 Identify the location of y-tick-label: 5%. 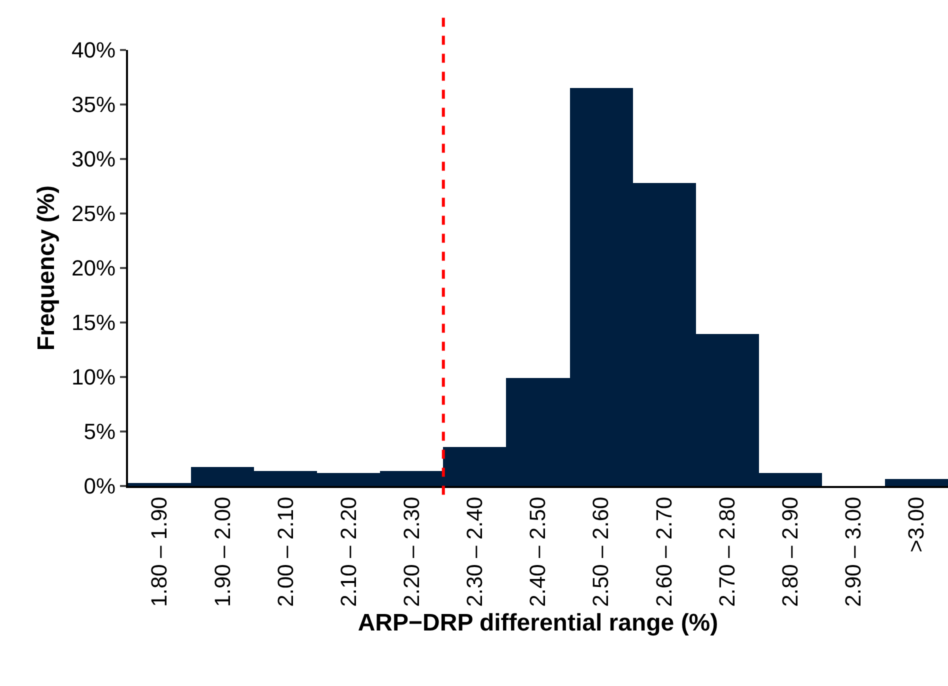
(100, 431).